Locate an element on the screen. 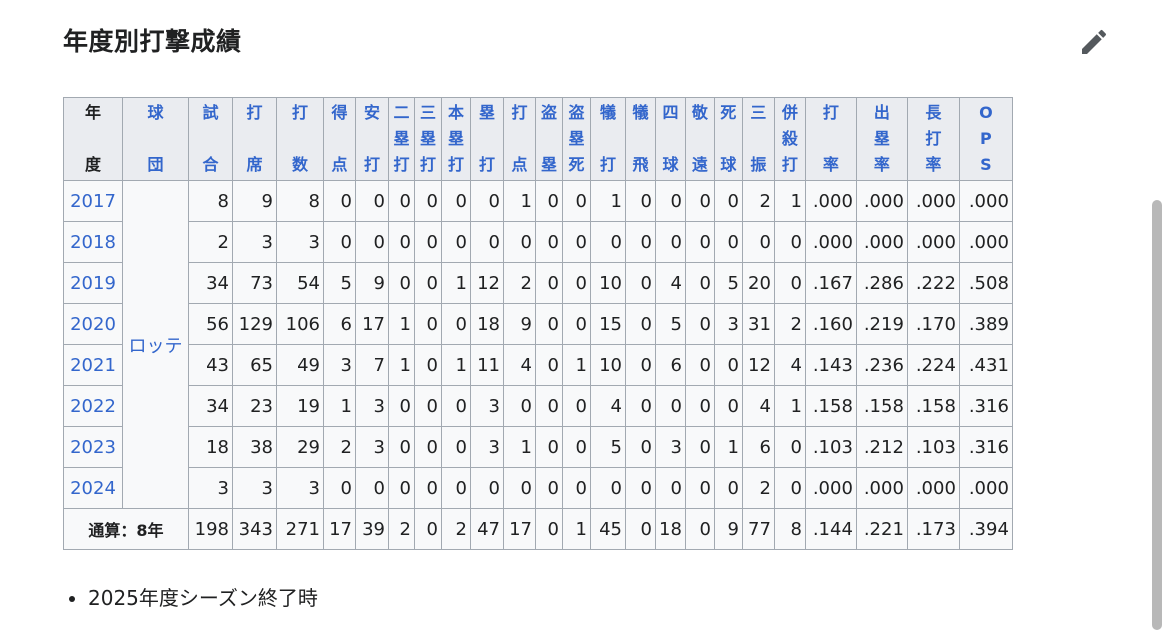 The width and height of the screenshot is (1170, 630). scrollbar is located at coordinates (1157, 415).